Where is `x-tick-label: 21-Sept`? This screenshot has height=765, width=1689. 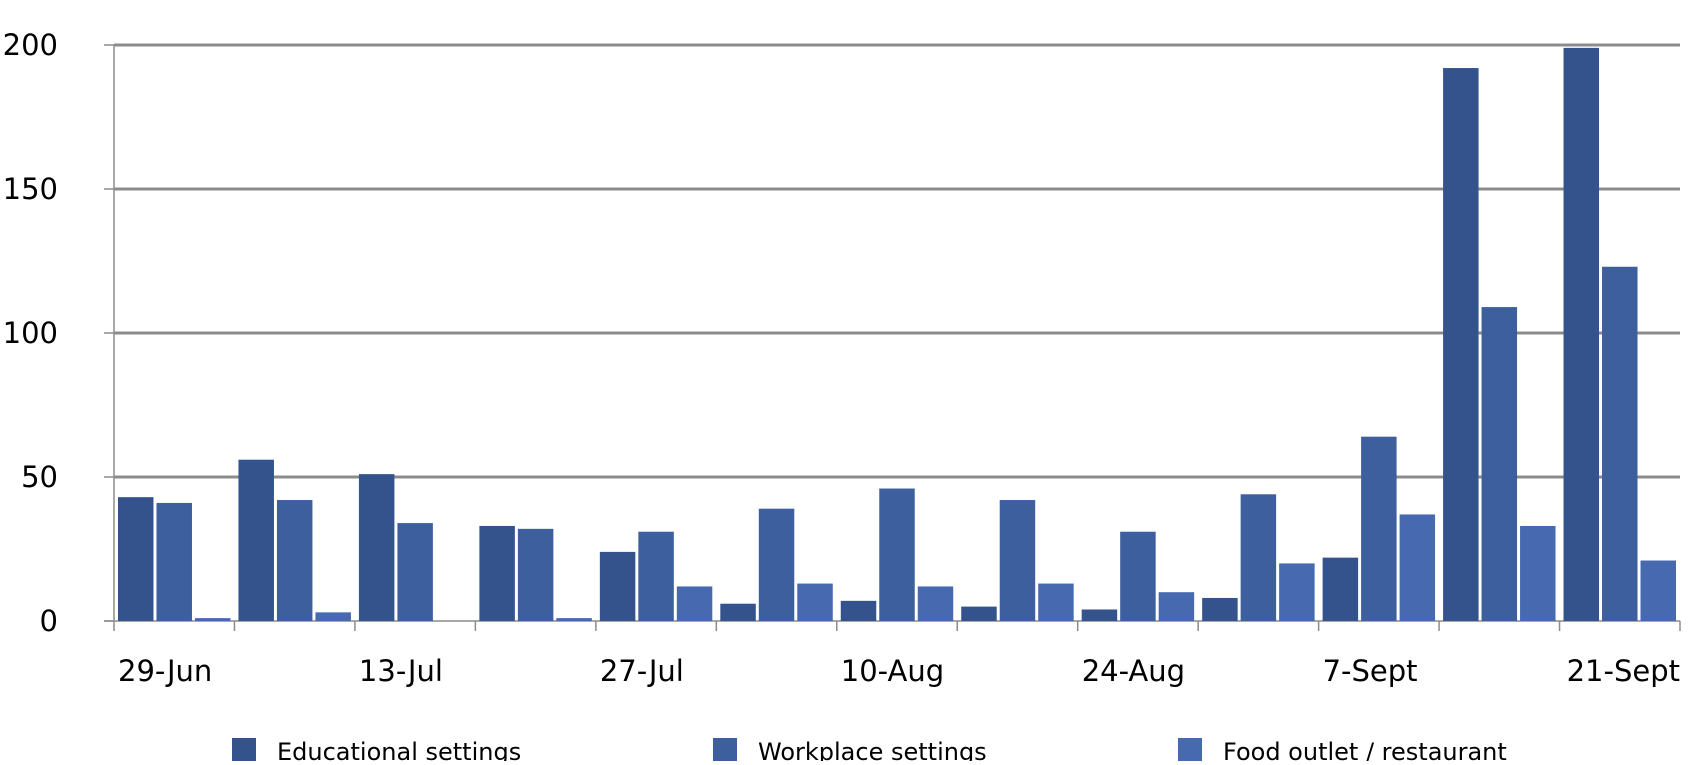
x-tick-label: 21-Sept is located at coordinates (1623, 671).